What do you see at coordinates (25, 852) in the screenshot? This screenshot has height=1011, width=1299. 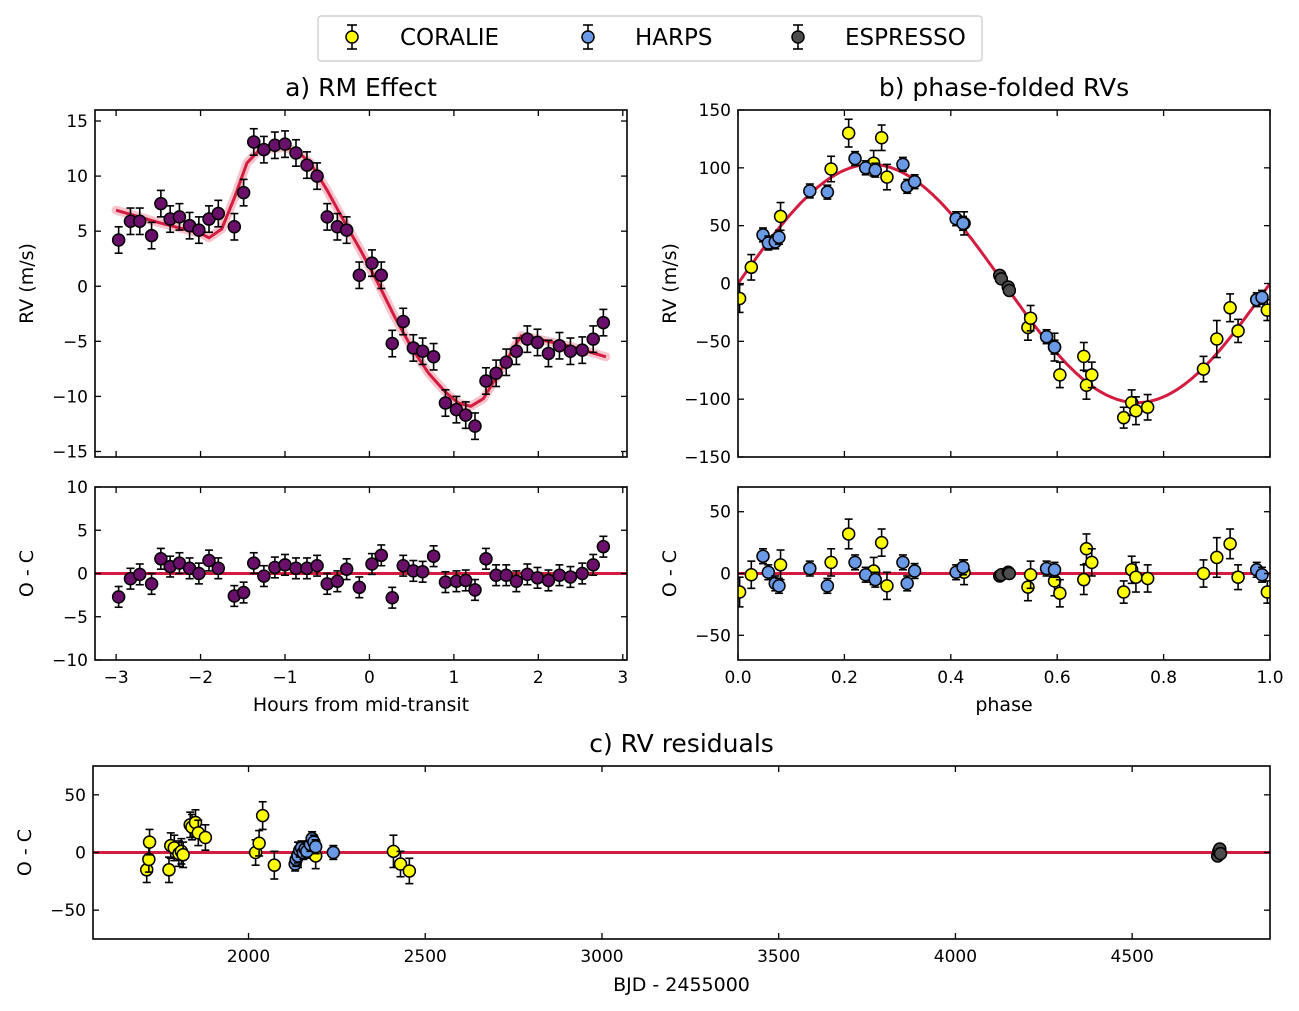 I see `time_resid-ylabel: O - C` at bounding box center [25, 852].